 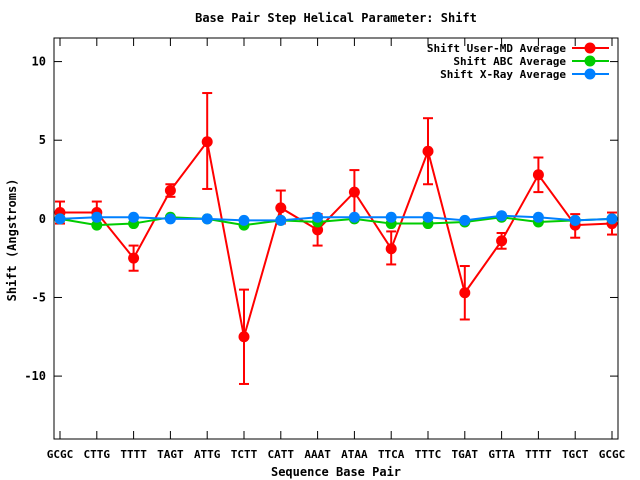 I want to click on x-axis-label: Sequence Base Pair, so click(x=336, y=472).